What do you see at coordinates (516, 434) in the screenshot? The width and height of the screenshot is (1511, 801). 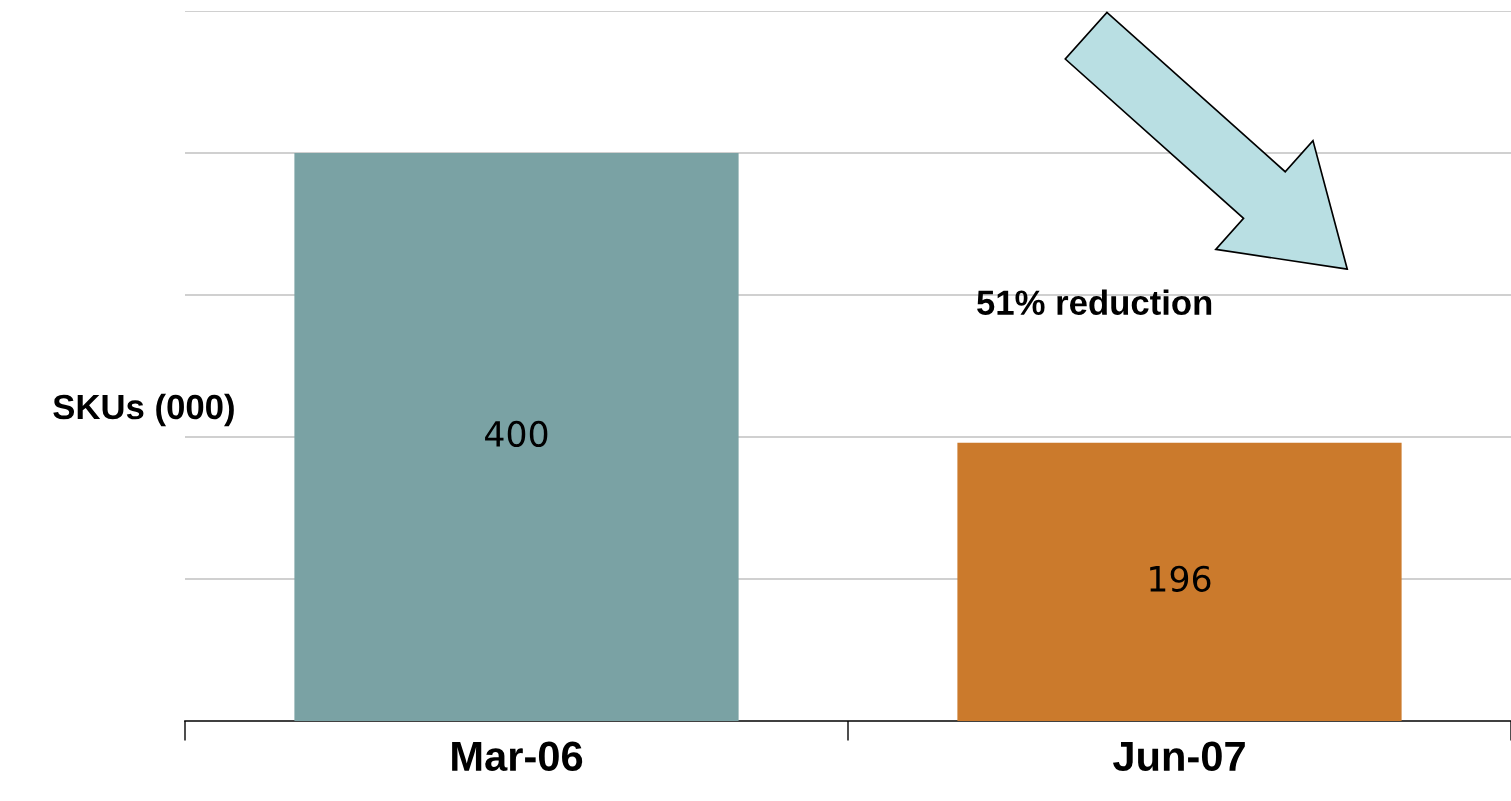 I see `data-label: 400` at bounding box center [516, 434].